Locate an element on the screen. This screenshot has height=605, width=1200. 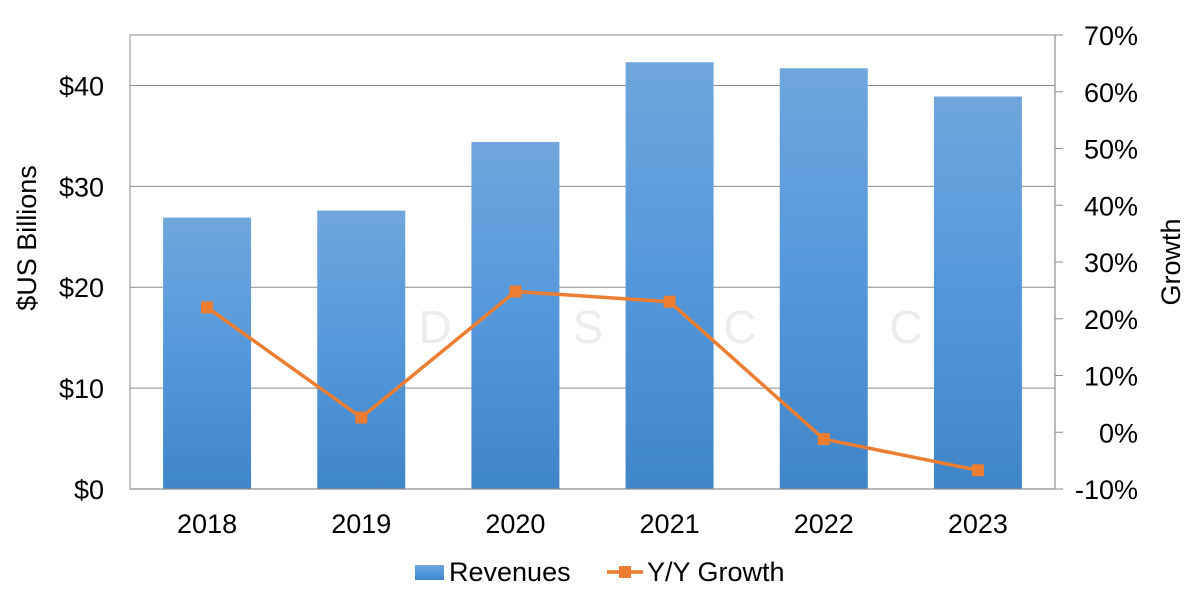
legend-marker-growth is located at coordinates (625, 572).